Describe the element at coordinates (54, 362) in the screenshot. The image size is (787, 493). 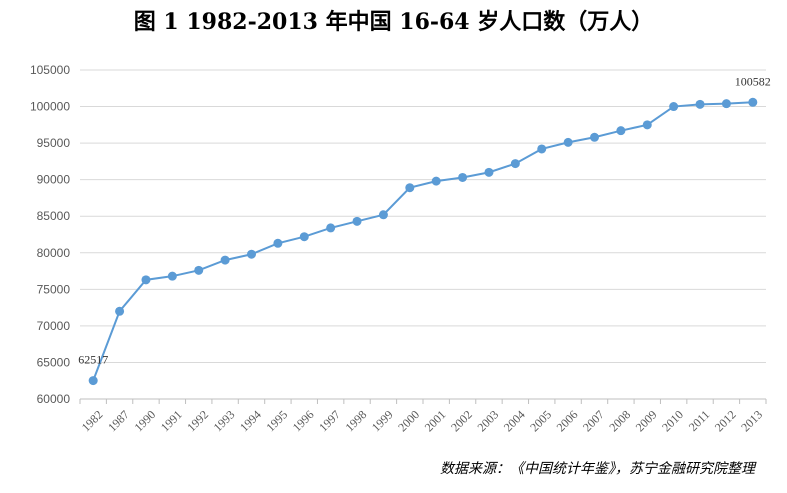
I see `y-tick-label: 65000` at that location.